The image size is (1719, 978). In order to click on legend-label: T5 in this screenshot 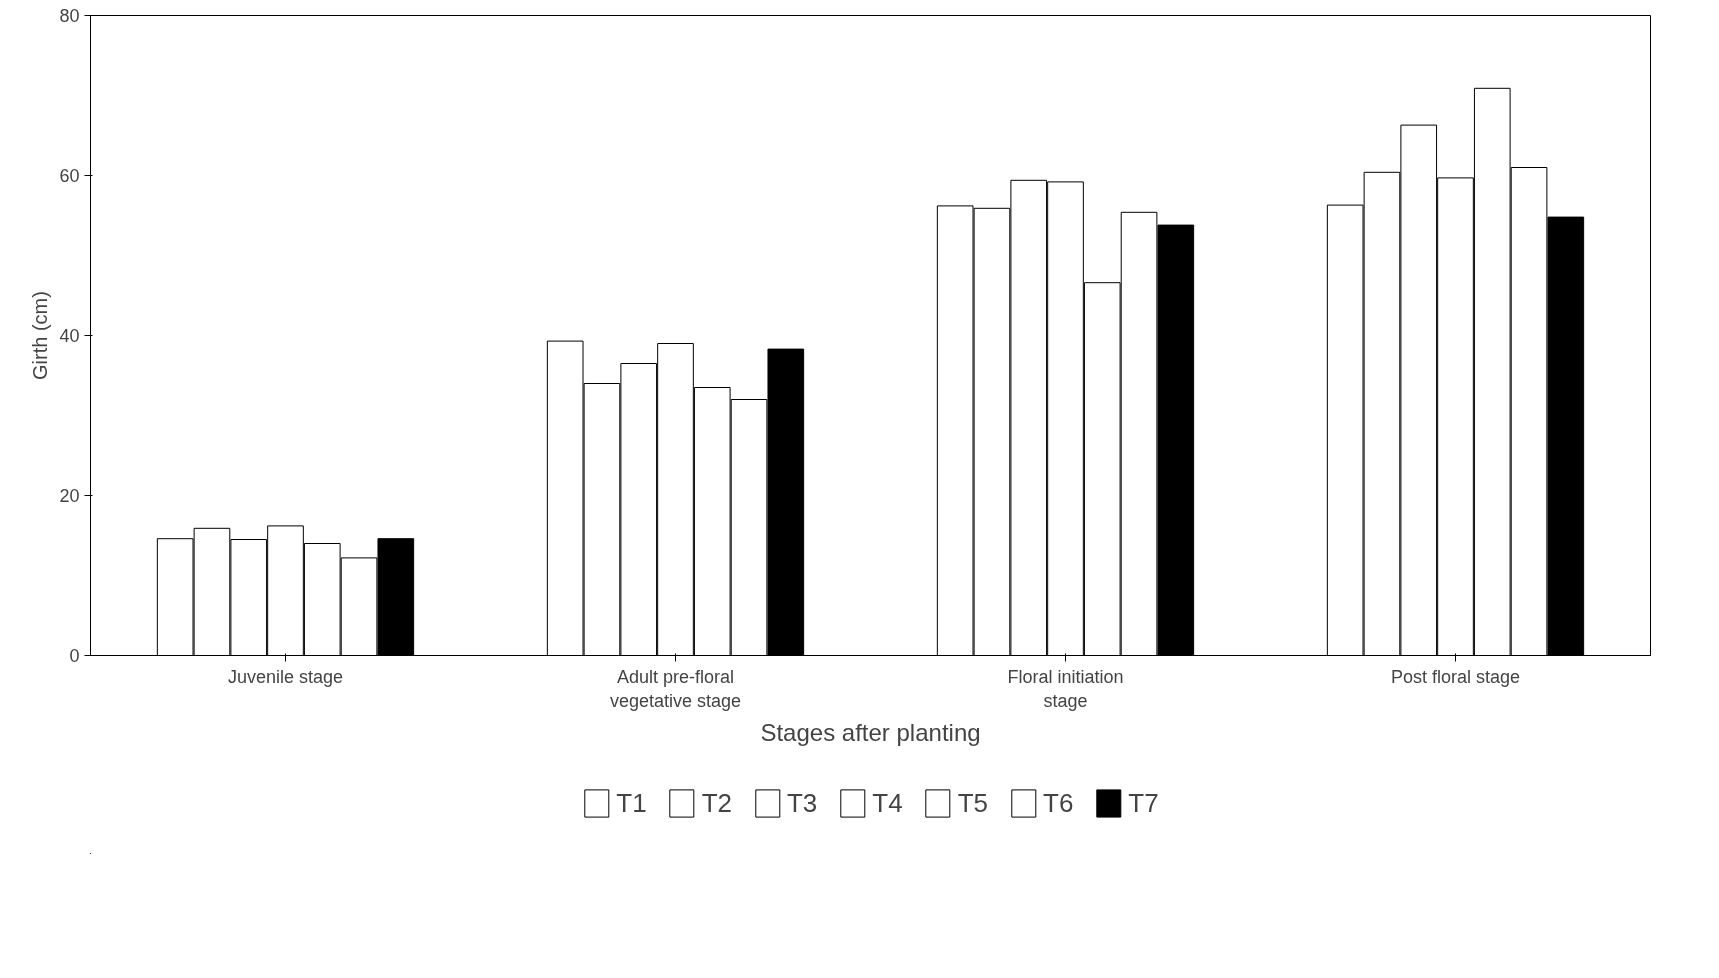, I will do `click(973, 803)`.